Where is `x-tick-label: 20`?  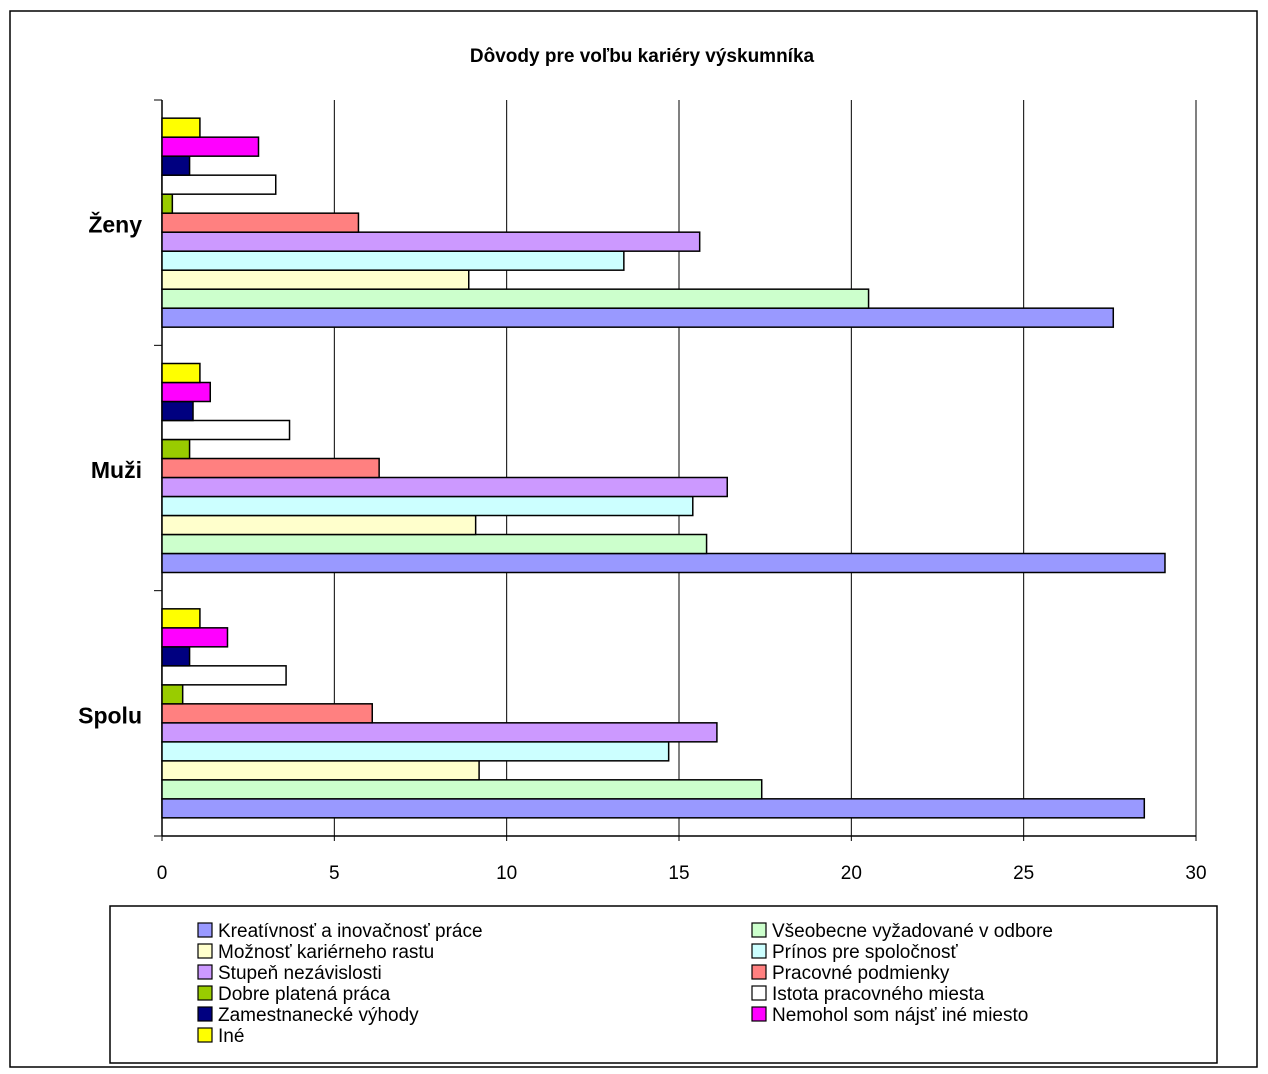
x-tick-label: 20 is located at coordinates (851, 873).